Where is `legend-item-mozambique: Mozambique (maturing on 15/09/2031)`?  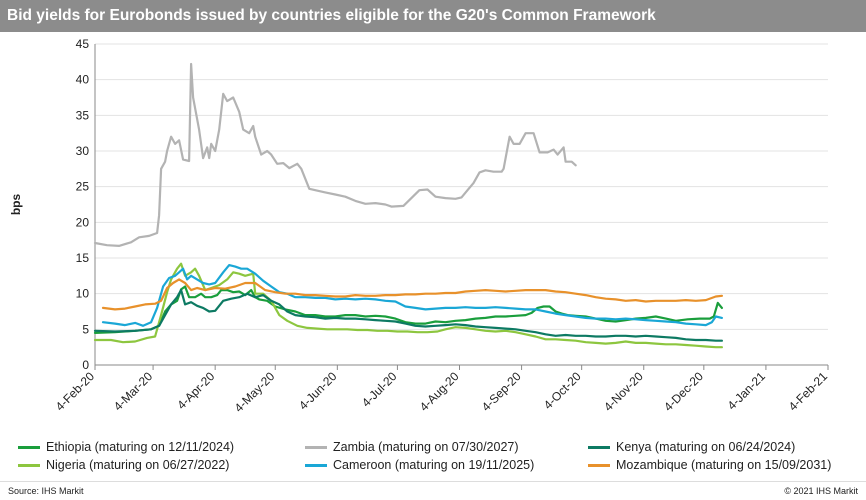 legend-item-mozambique: Mozambique (maturing on 15/09/2031) is located at coordinates (709, 465).